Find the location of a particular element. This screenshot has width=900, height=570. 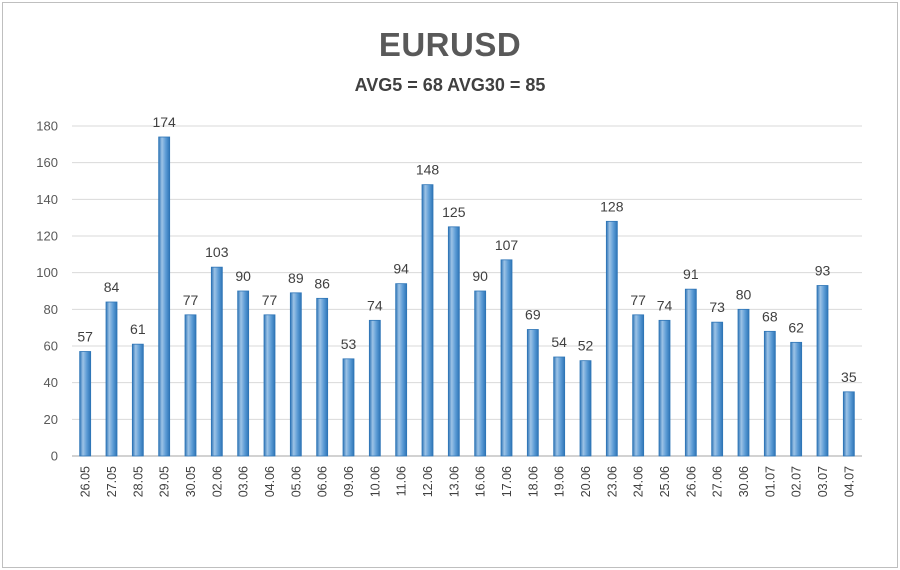

x-tick-label: 11.06 is located at coordinates (402, 481).